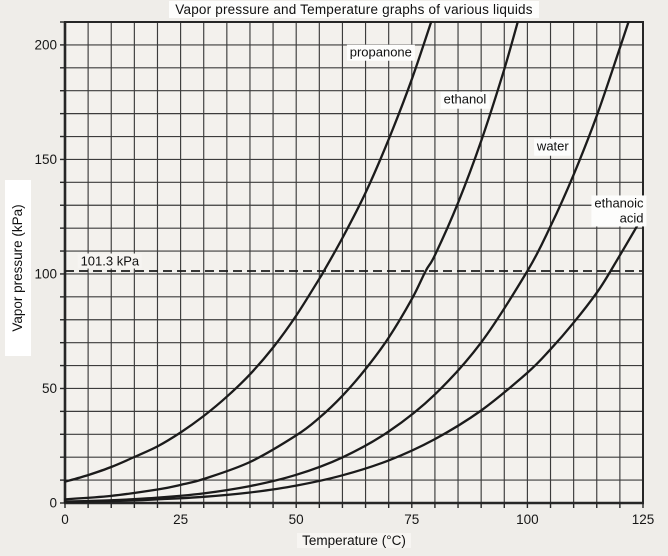 This screenshot has height=556, width=668. What do you see at coordinates (45, 273) in the screenshot?
I see `y-tick-label: 100` at bounding box center [45, 273].